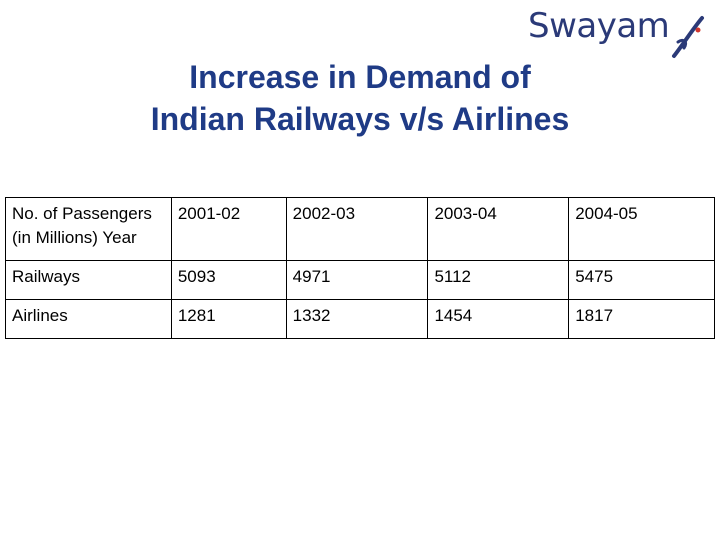 This screenshot has height=540, width=720. I want to click on header-label-cell: No. of Passengers (in Millions) Year, so click(88, 229).